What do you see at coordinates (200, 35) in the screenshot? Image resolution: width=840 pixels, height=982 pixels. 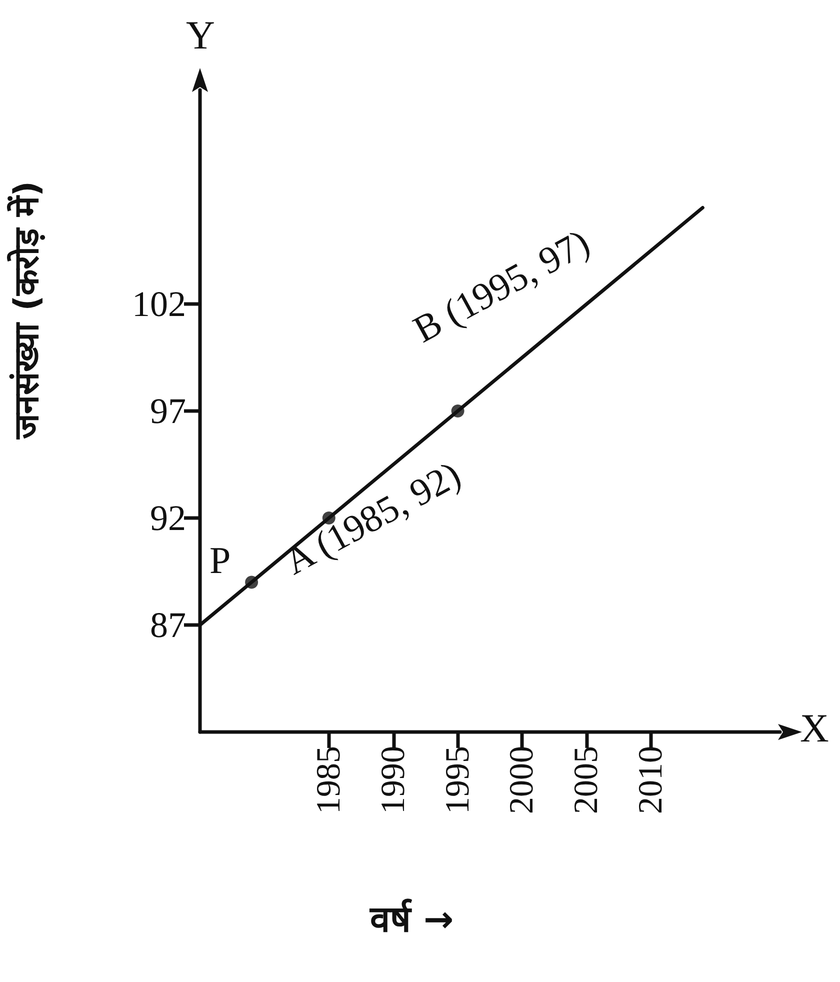 I see `text: Y` at bounding box center [200, 35].